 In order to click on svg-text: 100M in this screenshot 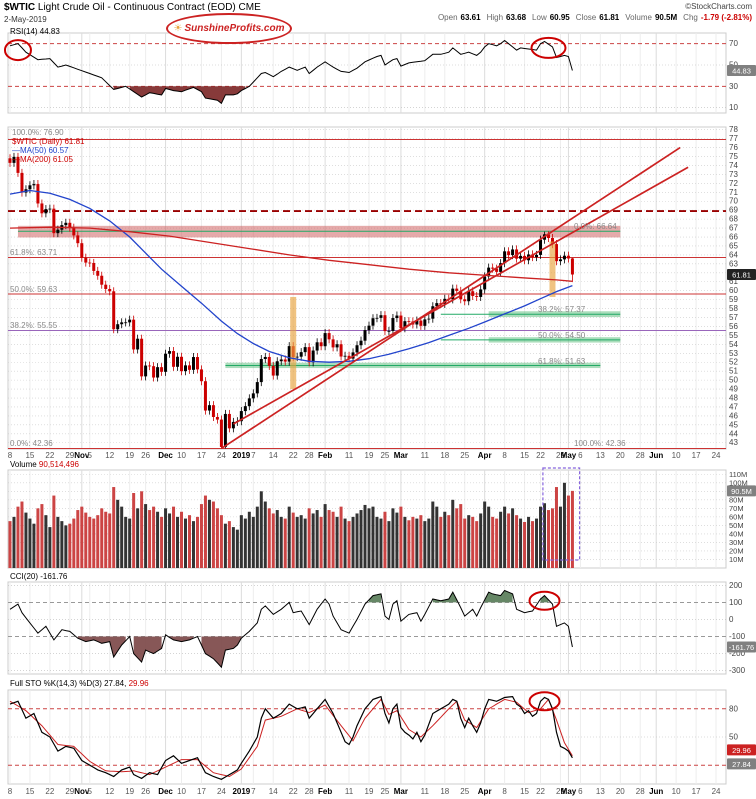, I will do `click(738, 482)`.